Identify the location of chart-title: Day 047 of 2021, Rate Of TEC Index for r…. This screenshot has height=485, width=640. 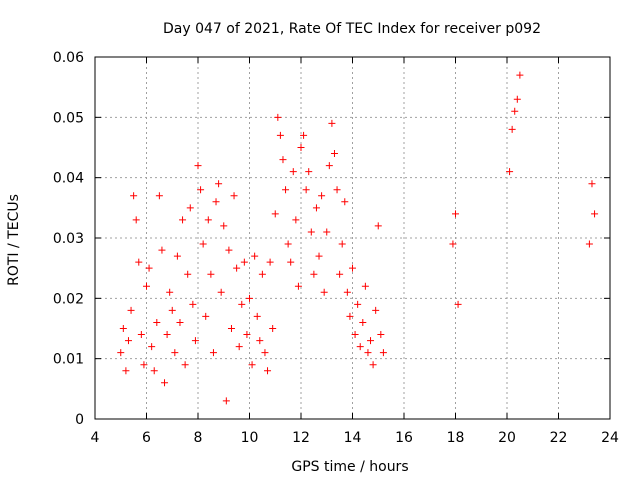
(352, 29).